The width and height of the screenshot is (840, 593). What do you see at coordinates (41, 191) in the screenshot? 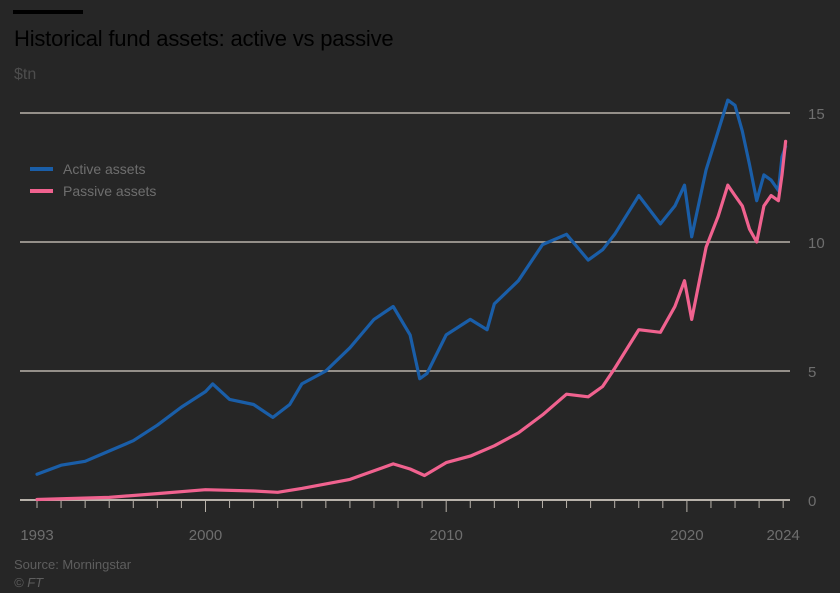
I see `legend-swatch-passive` at bounding box center [41, 191].